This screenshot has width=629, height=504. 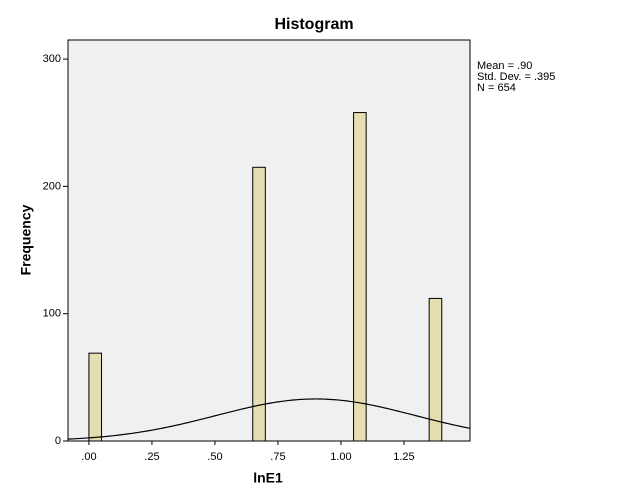 I want to click on y-tick-label: 100, so click(x=52, y=314).